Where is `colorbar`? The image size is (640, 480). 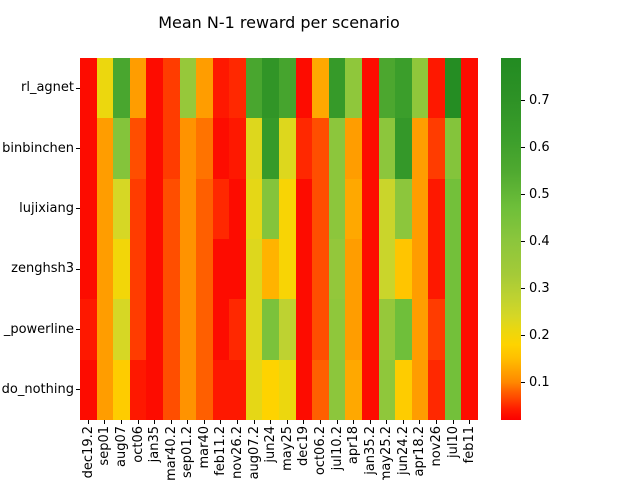 colorbar is located at coordinates (511, 239).